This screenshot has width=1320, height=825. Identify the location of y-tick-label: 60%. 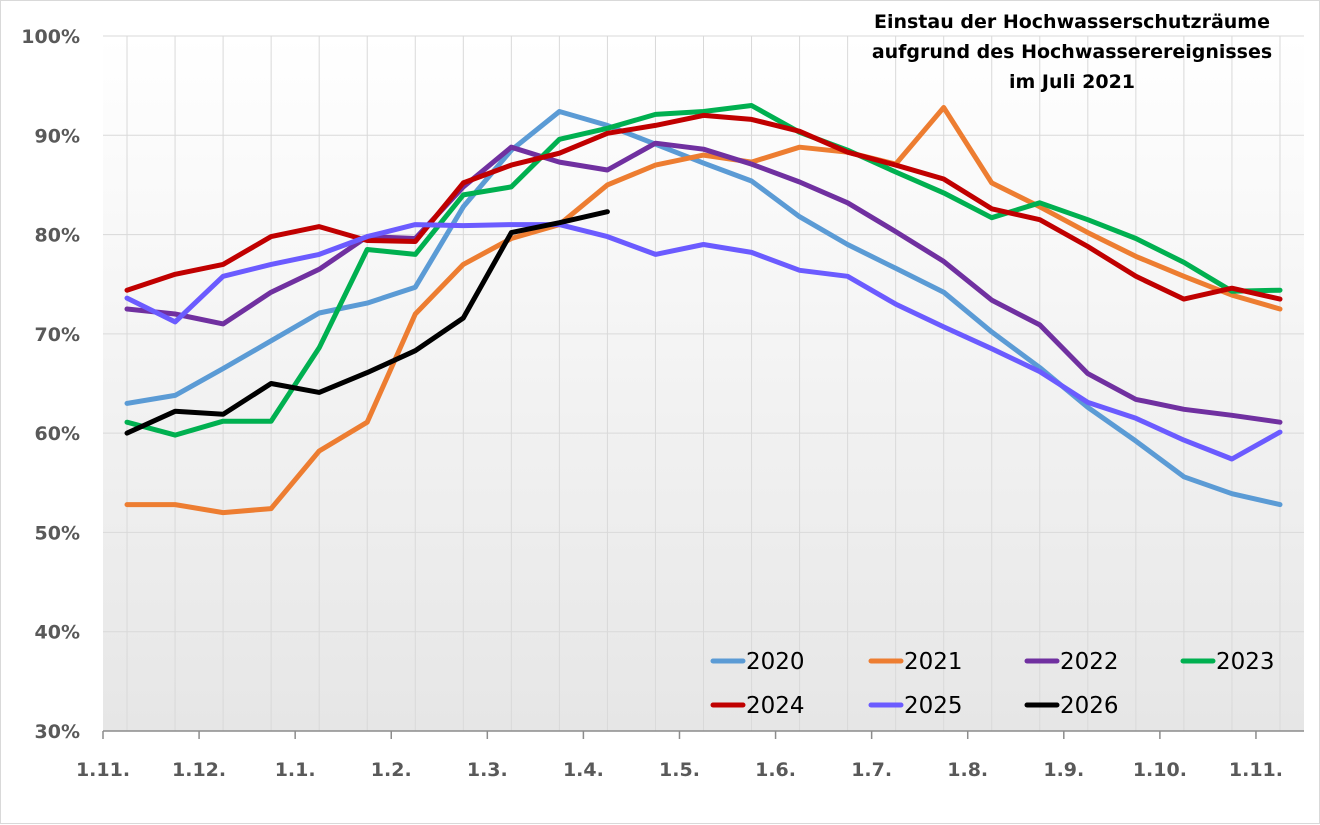
(57, 434).